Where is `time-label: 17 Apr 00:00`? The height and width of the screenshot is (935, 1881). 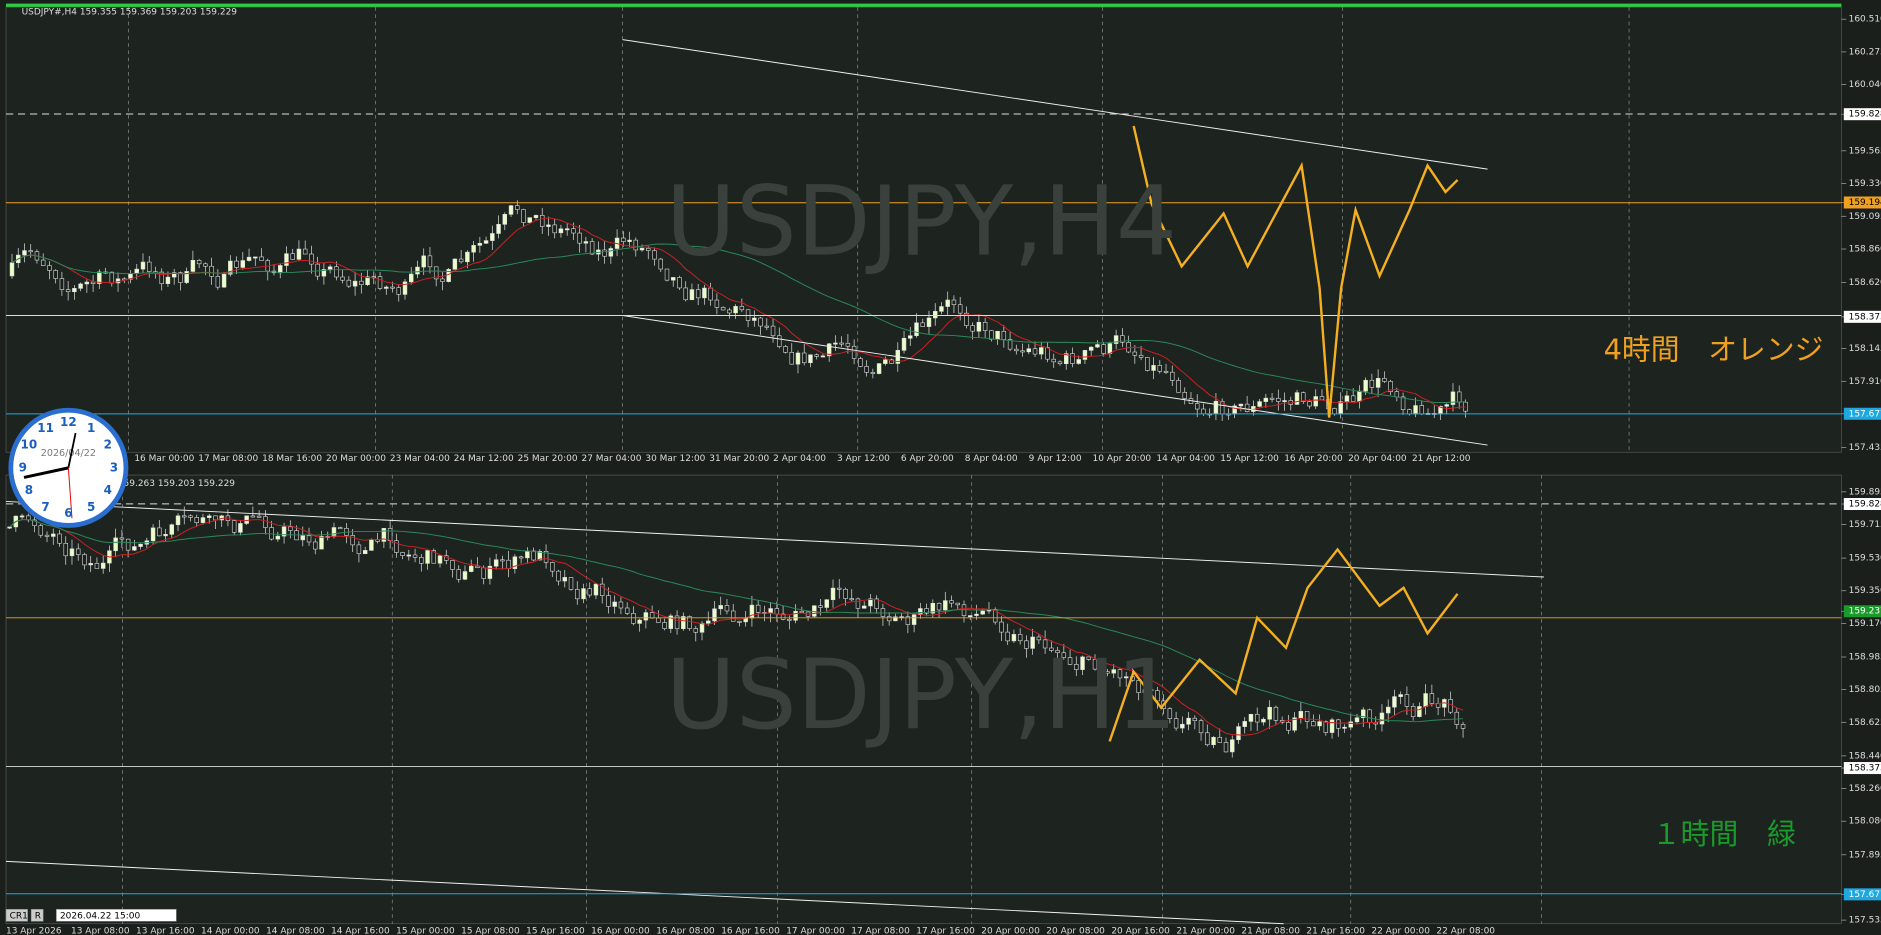
time-label: 17 Apr 00:00 is located at coordinates (815, 930).